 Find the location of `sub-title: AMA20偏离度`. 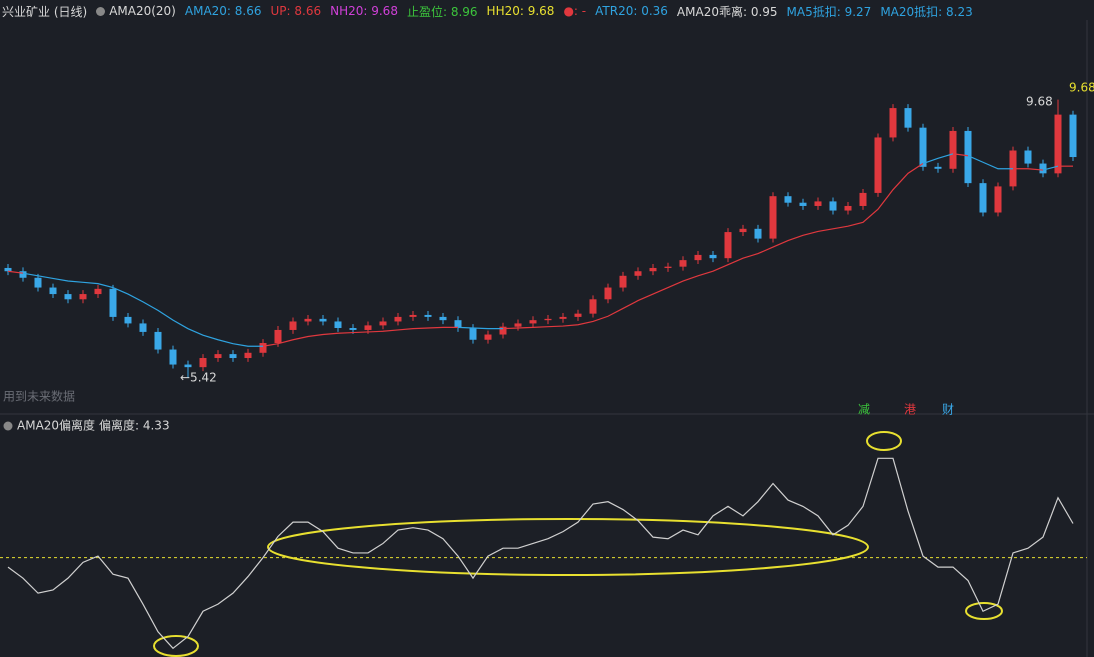

sub-title: AMA20偏离度 is located at coordinates (56, 425).